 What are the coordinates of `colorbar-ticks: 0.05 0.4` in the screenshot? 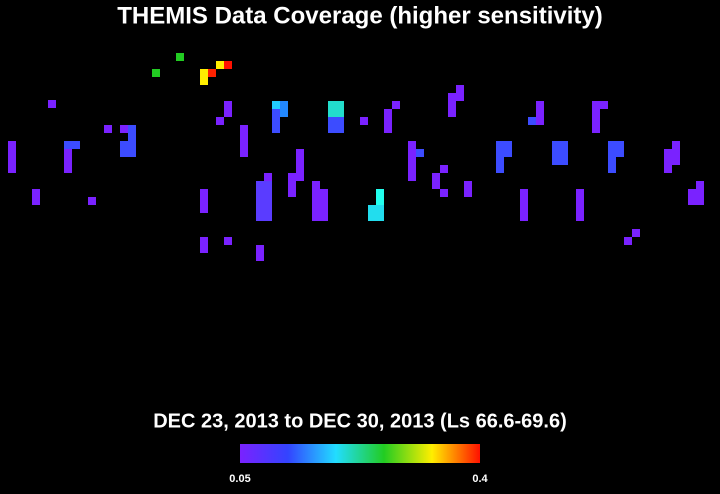 It's located at (358, 479).